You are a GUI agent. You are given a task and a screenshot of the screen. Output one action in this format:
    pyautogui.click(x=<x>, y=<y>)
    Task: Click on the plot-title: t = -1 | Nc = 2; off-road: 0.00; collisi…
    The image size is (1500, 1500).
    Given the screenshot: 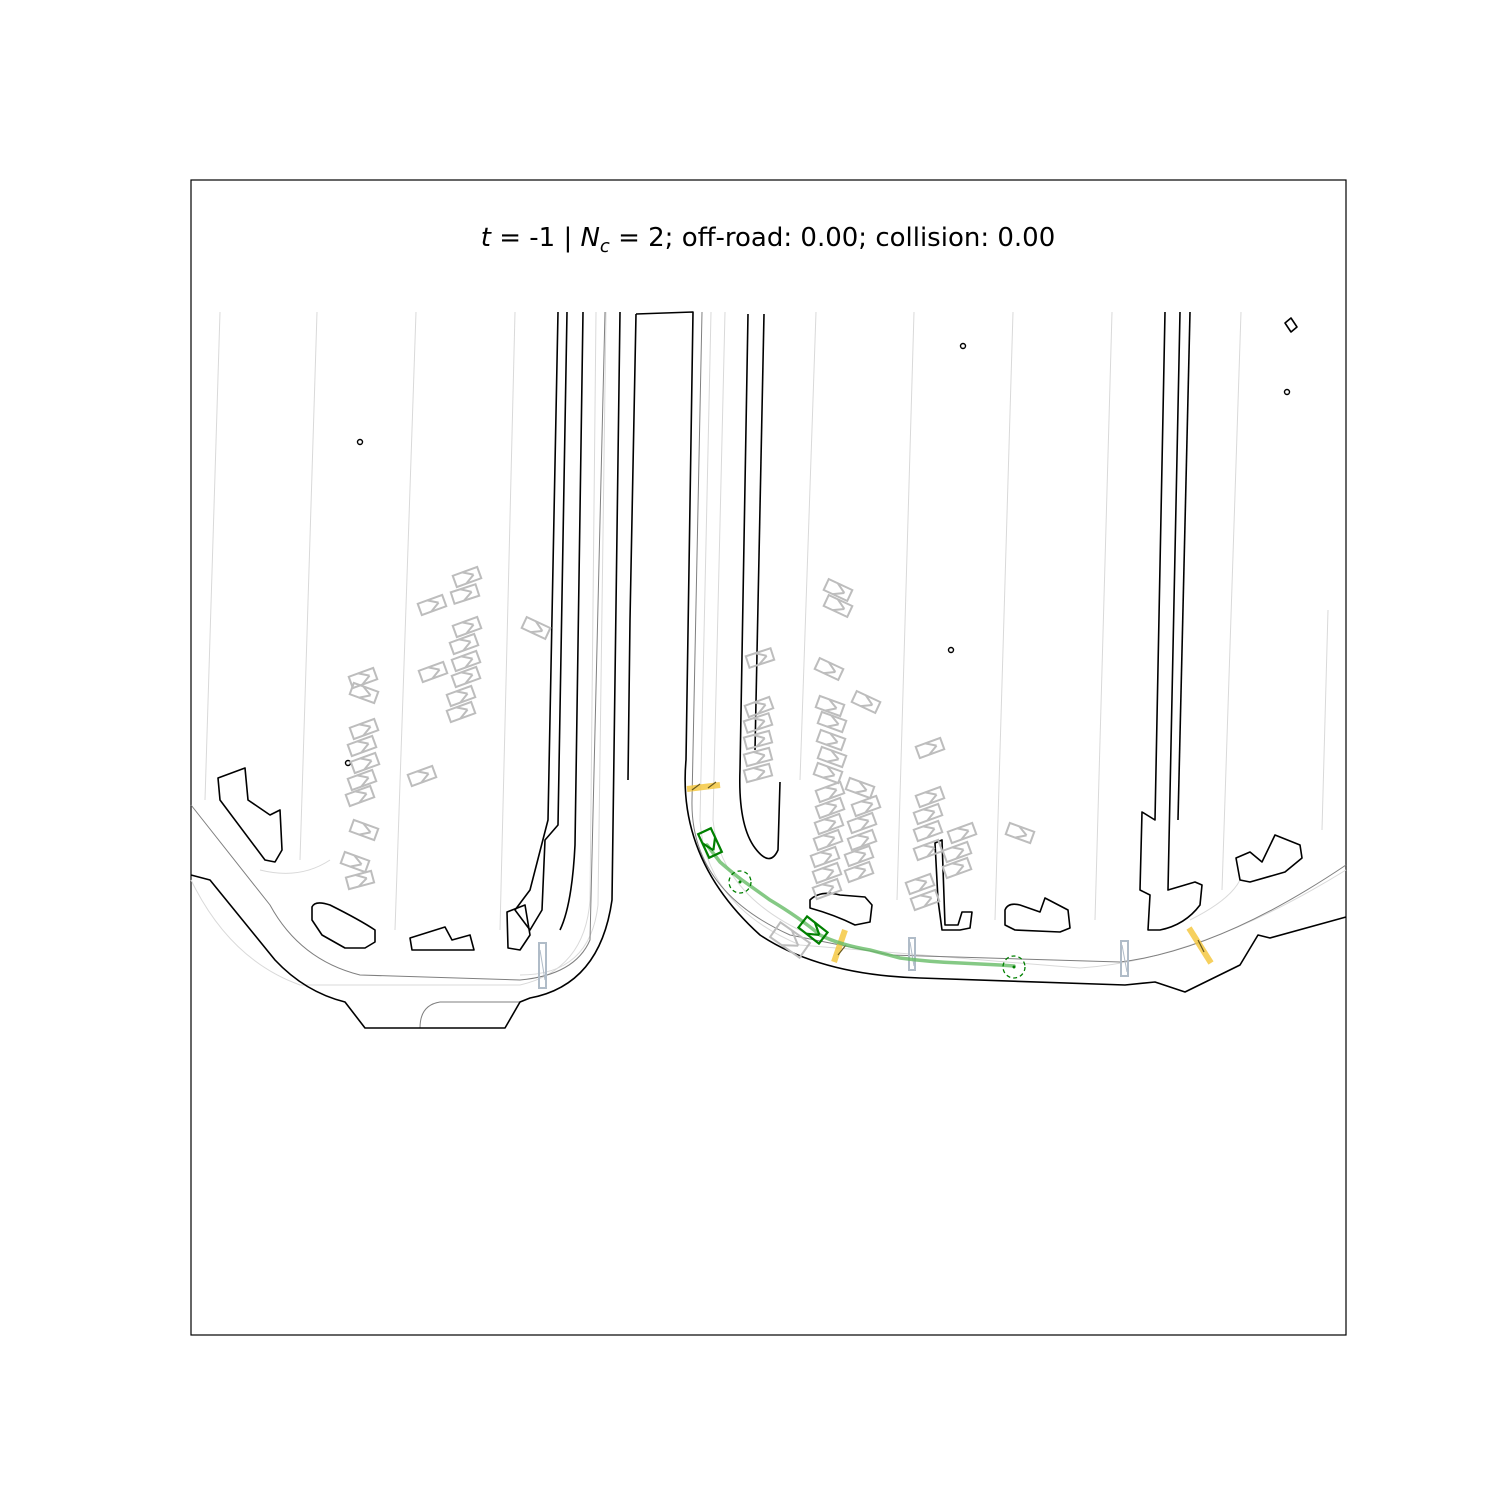 What is the action you would take?
    pyautogui.click(x=768, y=240)
    